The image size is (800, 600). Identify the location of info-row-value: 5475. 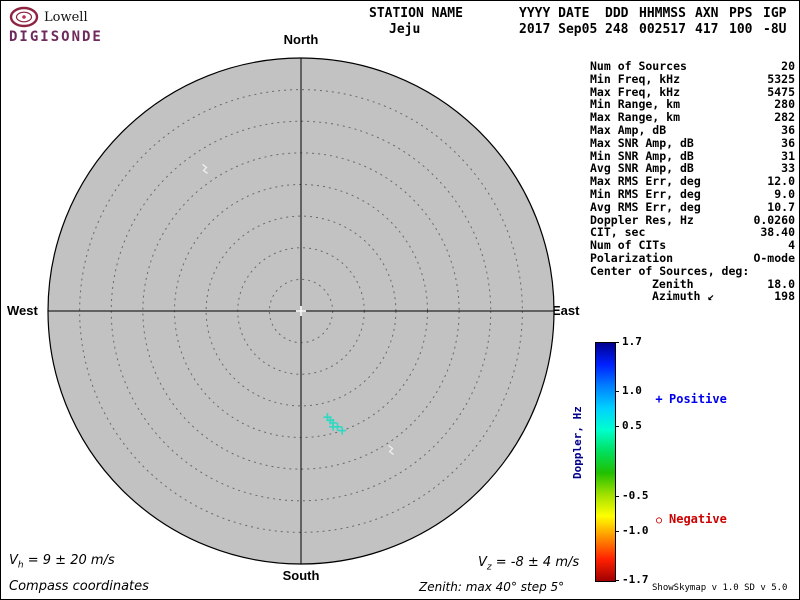
(781, 91).